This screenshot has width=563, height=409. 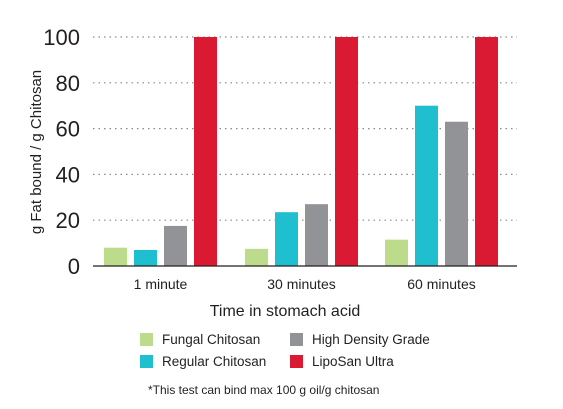 I want to click on legend-item: High Density Grade, so click(x=375, y=339).